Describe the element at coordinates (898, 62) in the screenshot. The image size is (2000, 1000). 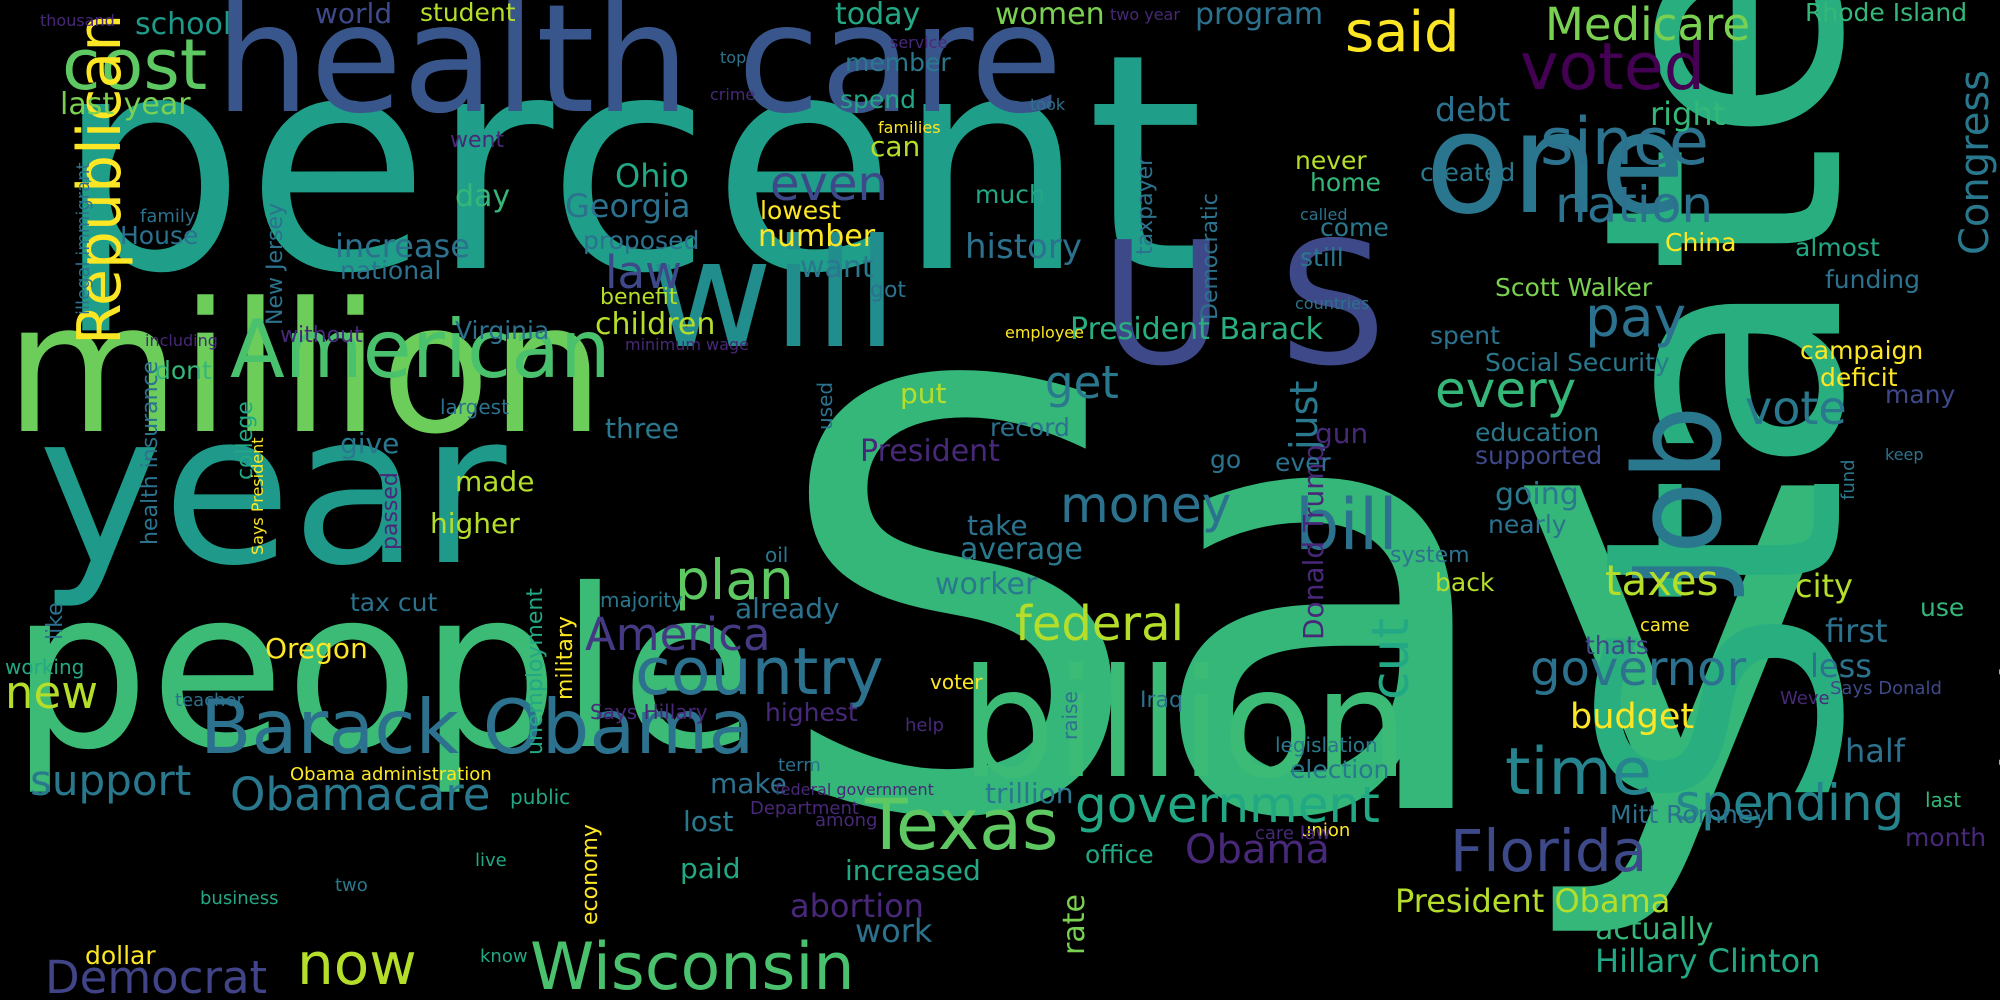
I see `word-cloud-word: member` at that location.